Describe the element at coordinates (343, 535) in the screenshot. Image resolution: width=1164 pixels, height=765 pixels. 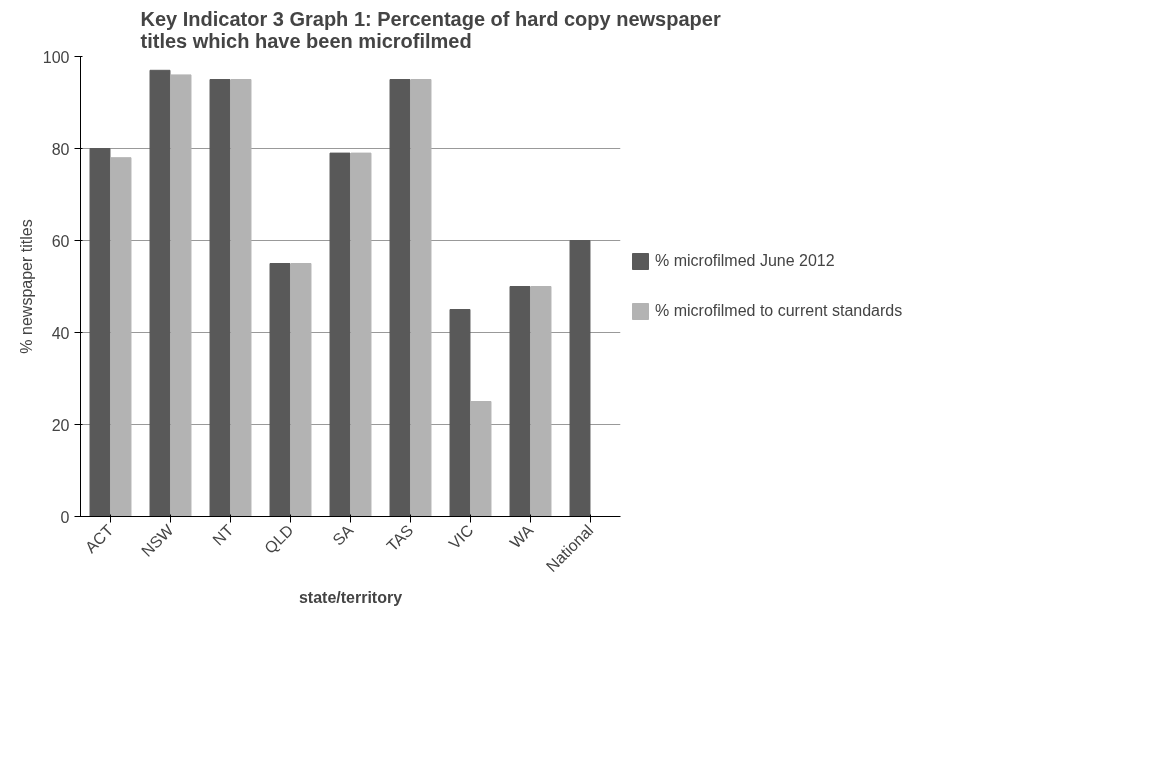
I see `x-tick-label: SA` at that location.